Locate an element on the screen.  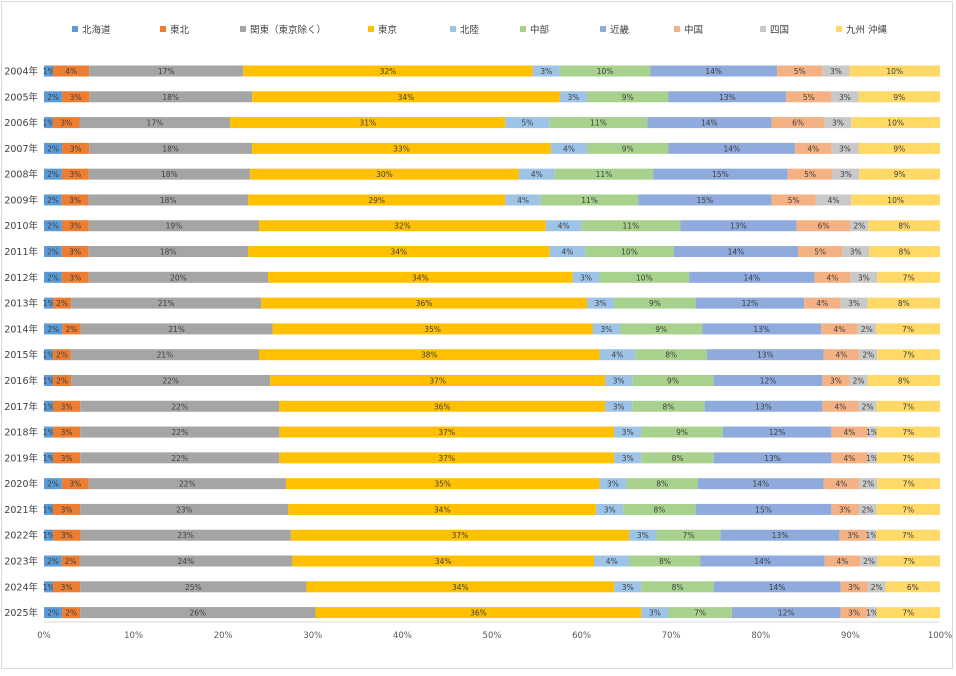
x-tick-label-9: 80% is located at coordinates (760, 636).